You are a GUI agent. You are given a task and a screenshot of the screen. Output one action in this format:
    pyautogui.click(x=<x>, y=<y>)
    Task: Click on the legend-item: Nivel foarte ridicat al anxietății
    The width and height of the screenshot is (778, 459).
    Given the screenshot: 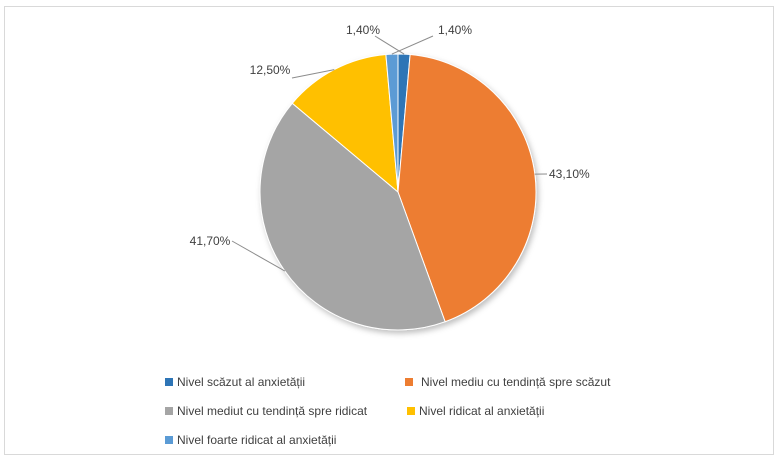 What is the action you would take?
    pyautogui.click(x=250, y=440)
    